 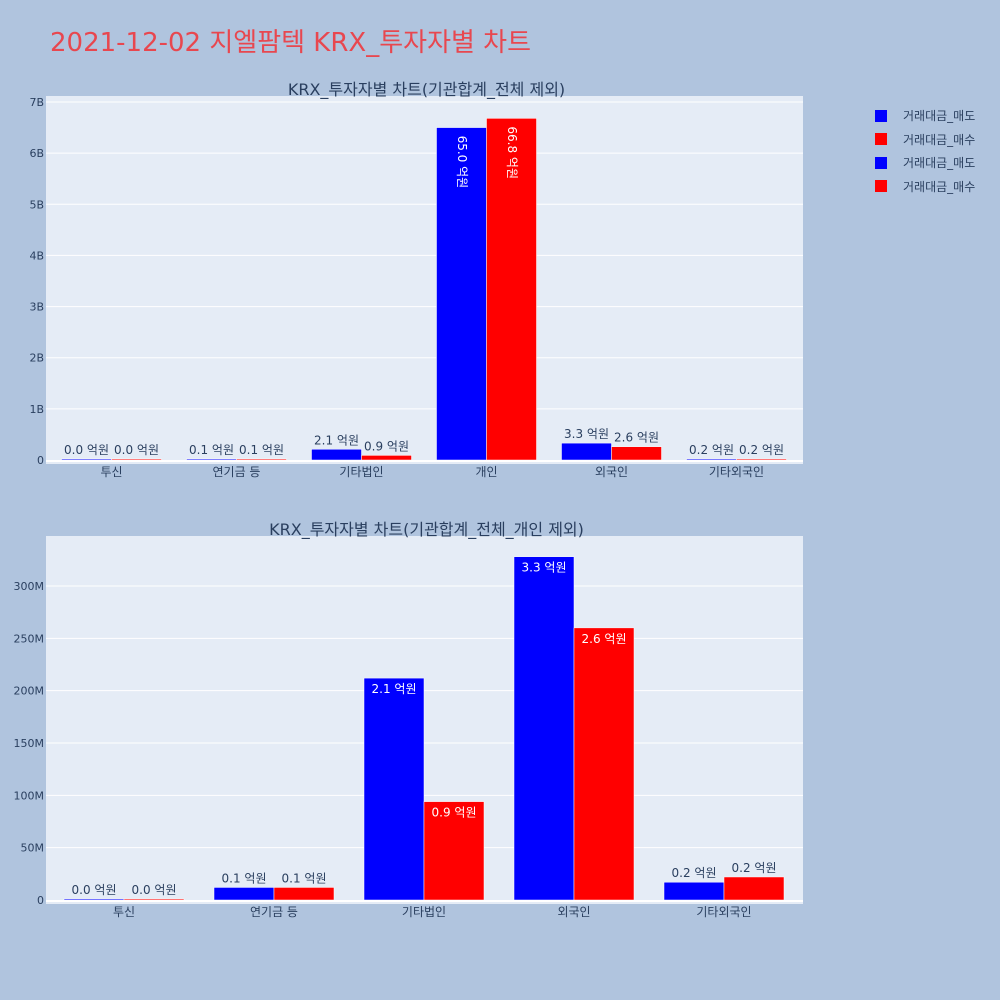 I want to click on chart-title: KRX_투자자별 차트(기관합계_전체_개인 제외), so click(x=426, y=530).